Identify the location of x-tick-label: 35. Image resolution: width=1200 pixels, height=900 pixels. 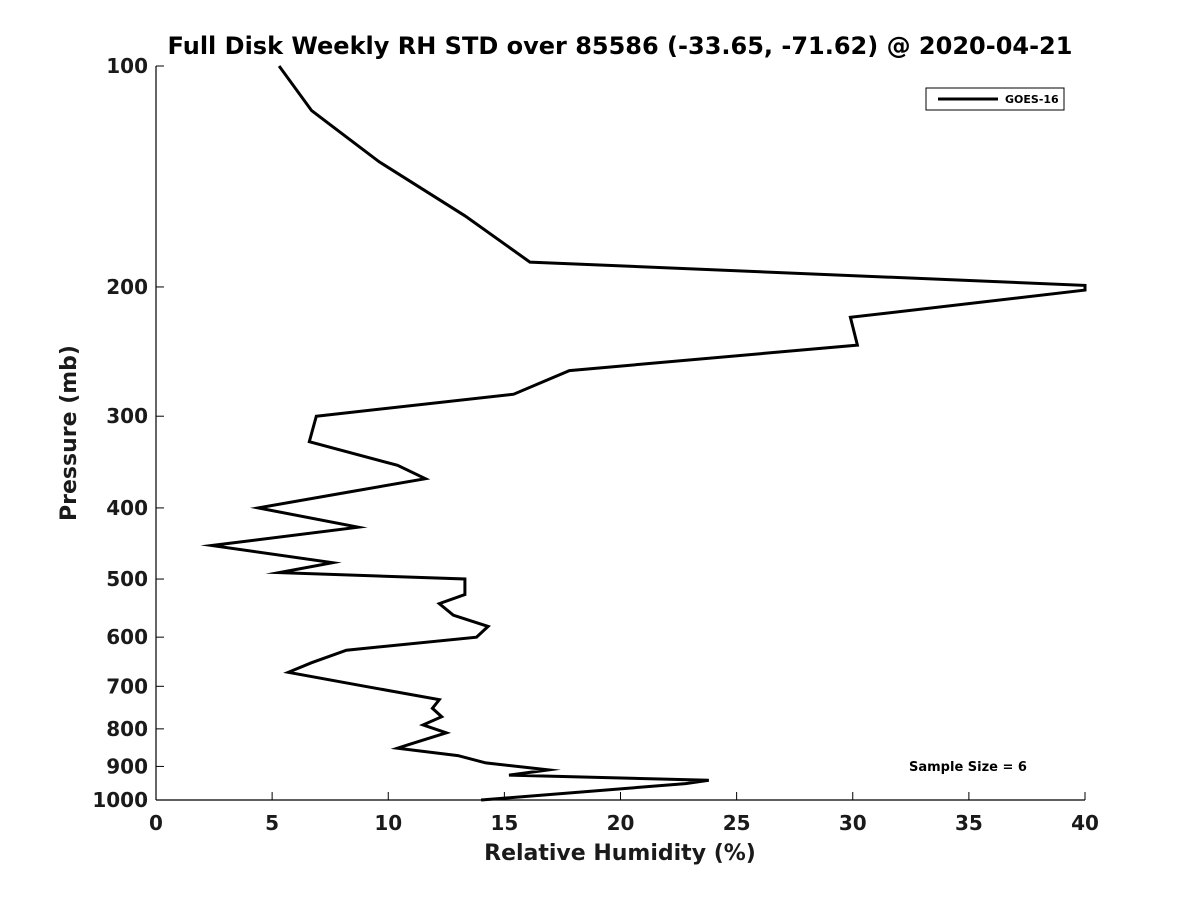
(969, 823).